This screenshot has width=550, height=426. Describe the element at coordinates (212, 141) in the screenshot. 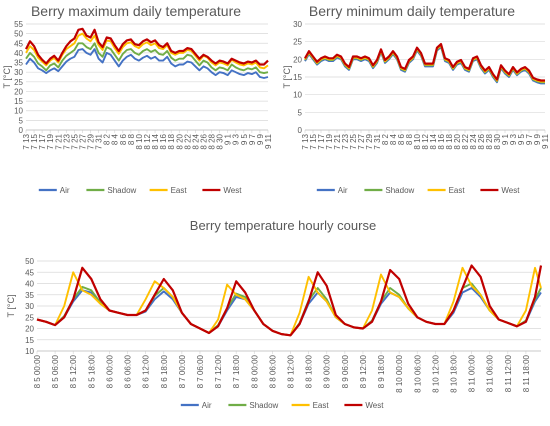

I see `x-tick-label: 8 28` at that location.